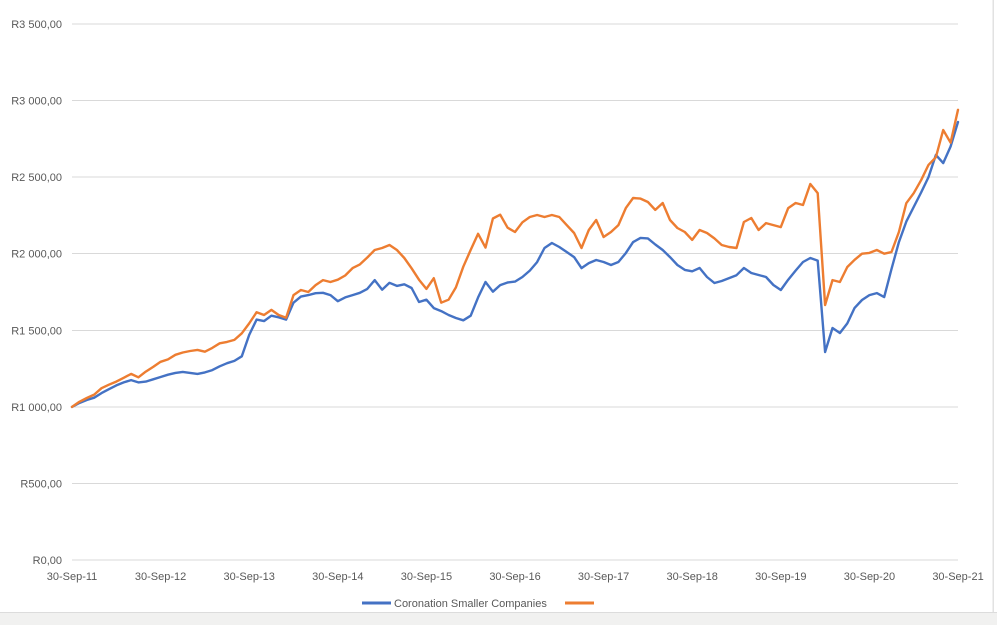  I want to click on legend: Coronation Smaller Companies, so click(478, 604).